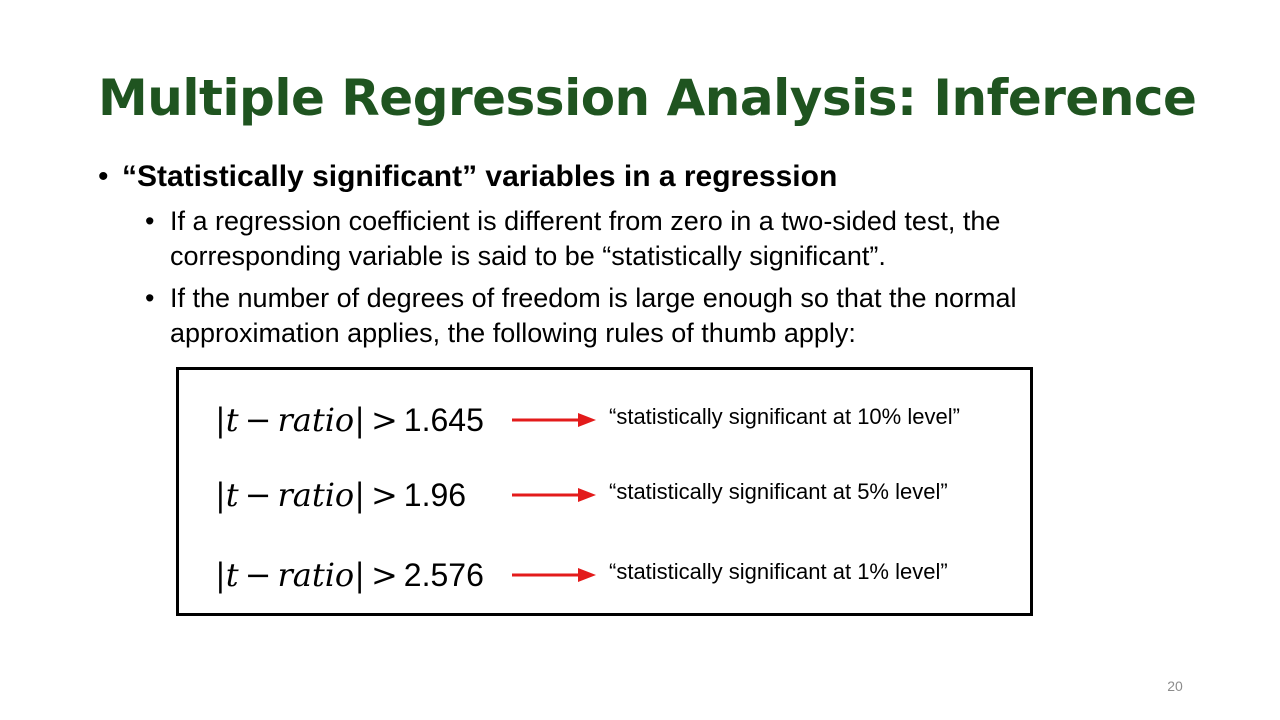 The width and height of the screenshot is (1280, 720). Describe the element at coordinates (778, 571) in the screenshot. I see `significance-label: “statistically significant at 1% level”` at that location.